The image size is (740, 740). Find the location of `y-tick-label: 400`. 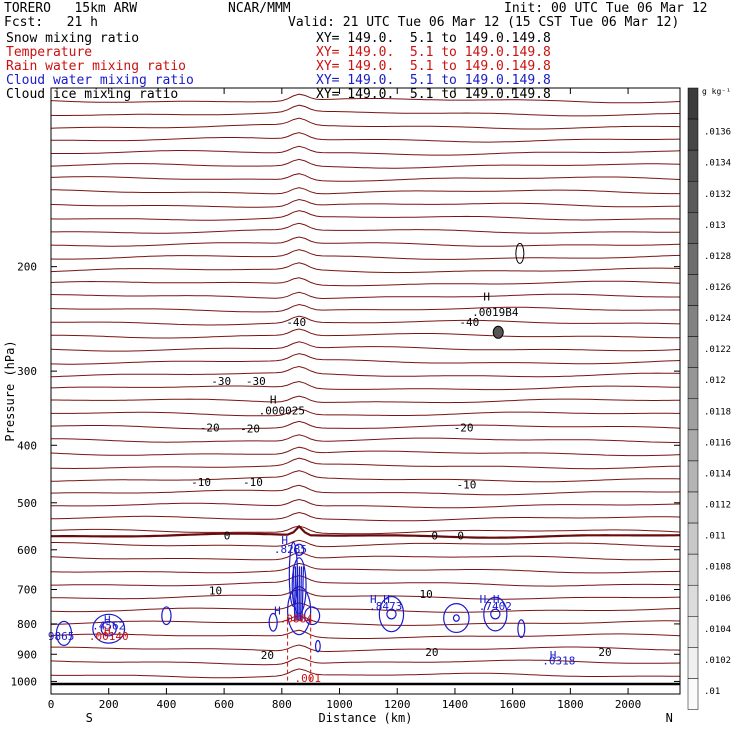

y-tick-label: 400 is located at coordinates (27, 445).